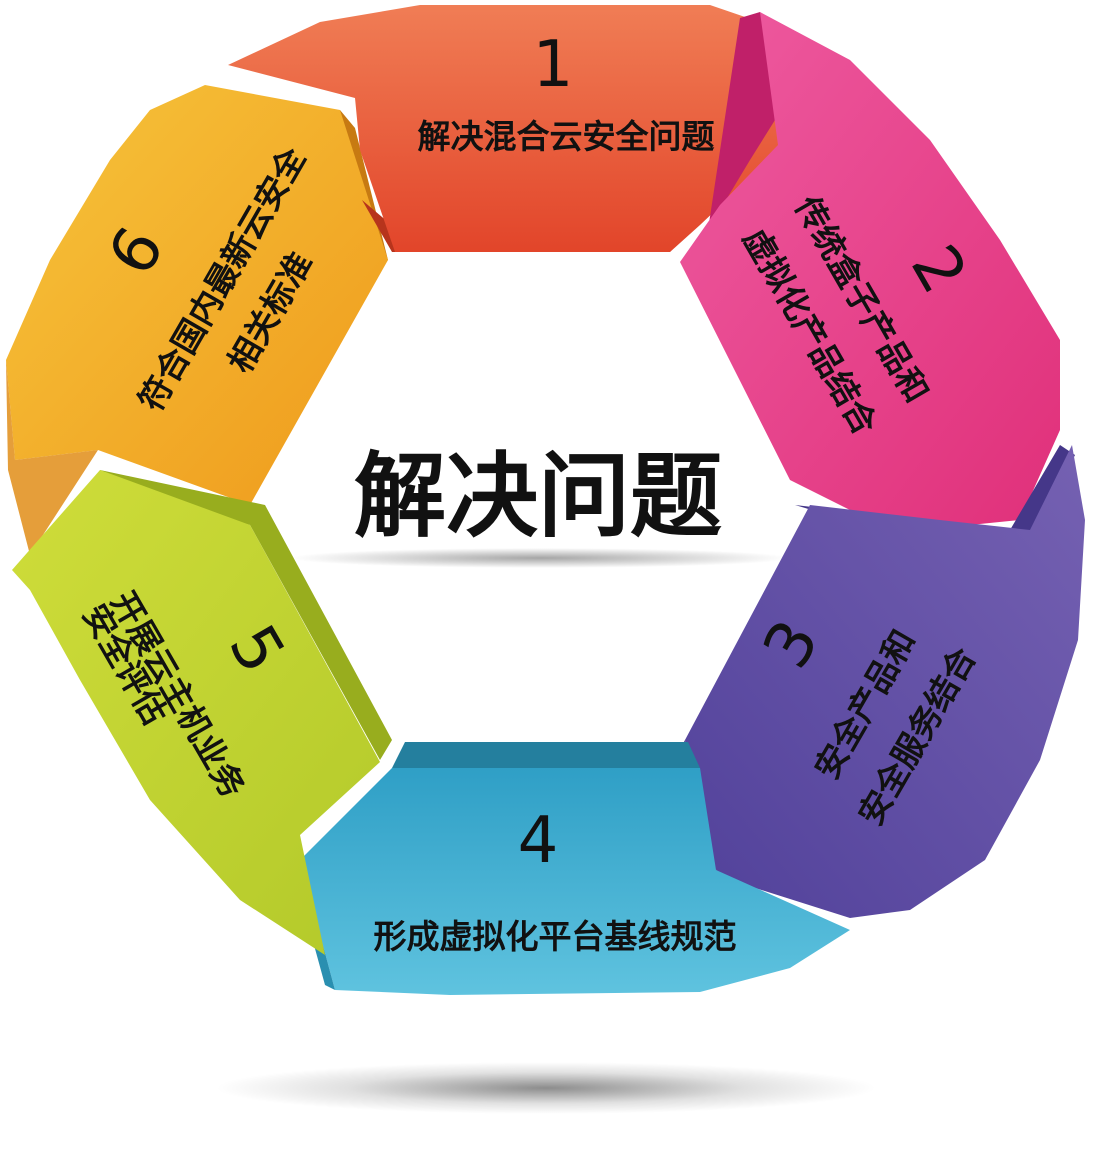 The width and height of the screenshot is (1093, 1157). What do you see at coordinates (197, 320) in the screenshot?
I see `segment-6: 6 符合国内最新云安全 相关标准` at bounding box center [197, 320].